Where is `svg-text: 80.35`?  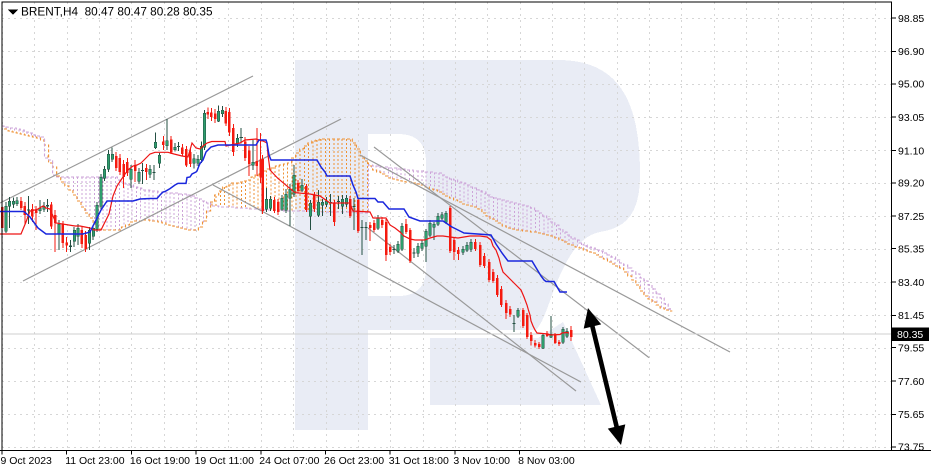 svg-text: 80.35 is located at coordinates (910, 335).